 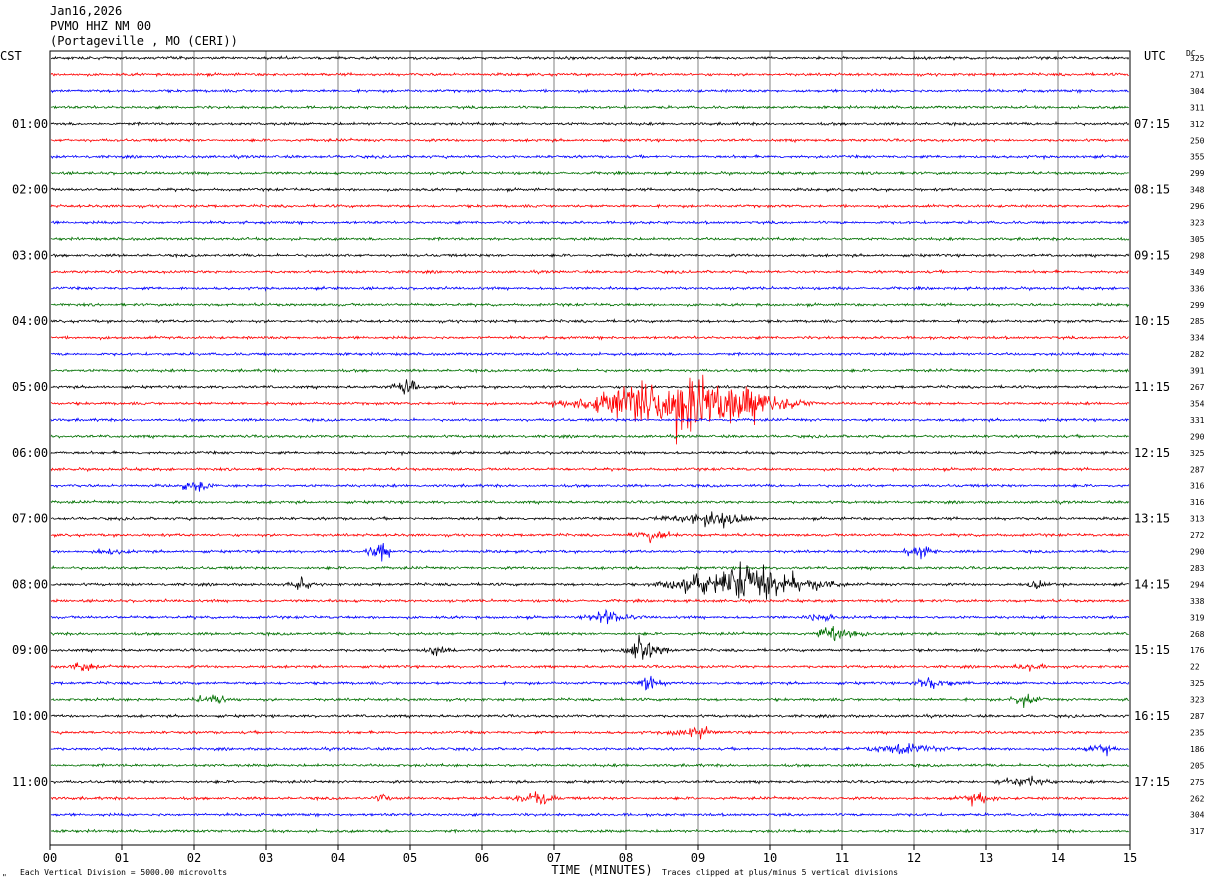 What do you see at coordinates (1197, 700) in the screenshot?
I see `dc-value: 323` at bounding box center [1197, 700].